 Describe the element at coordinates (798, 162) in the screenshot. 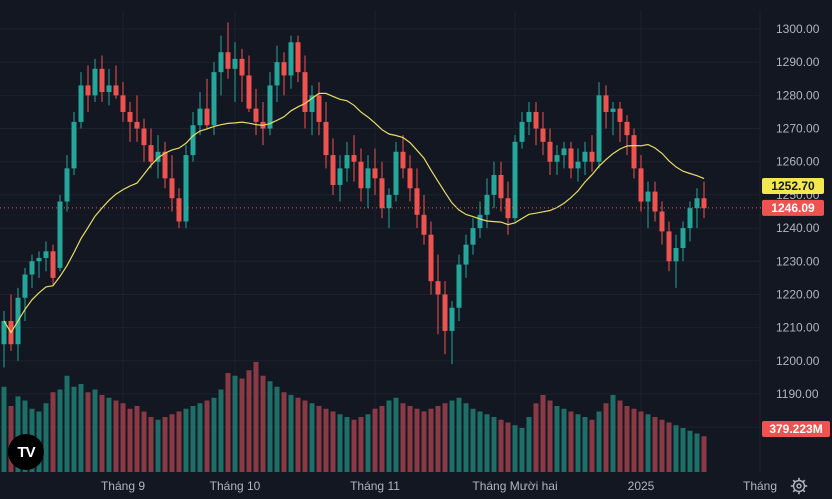

I see `y-tick-label: 1260.00` at that location.